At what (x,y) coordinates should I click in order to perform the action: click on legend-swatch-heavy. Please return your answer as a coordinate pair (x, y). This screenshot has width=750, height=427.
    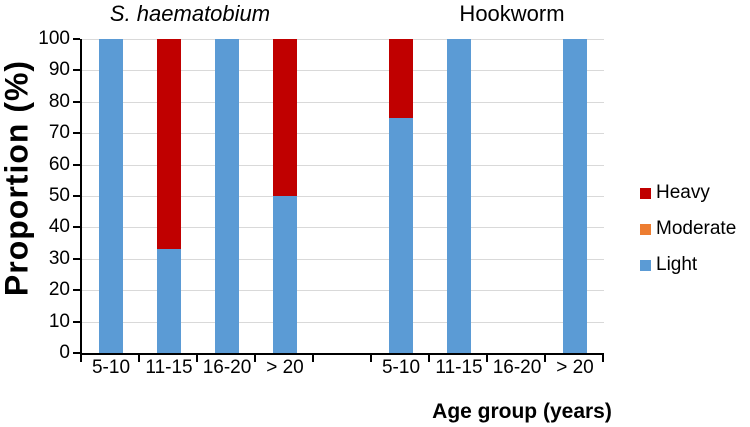
    Looking at the image, I should click on (645, 193).